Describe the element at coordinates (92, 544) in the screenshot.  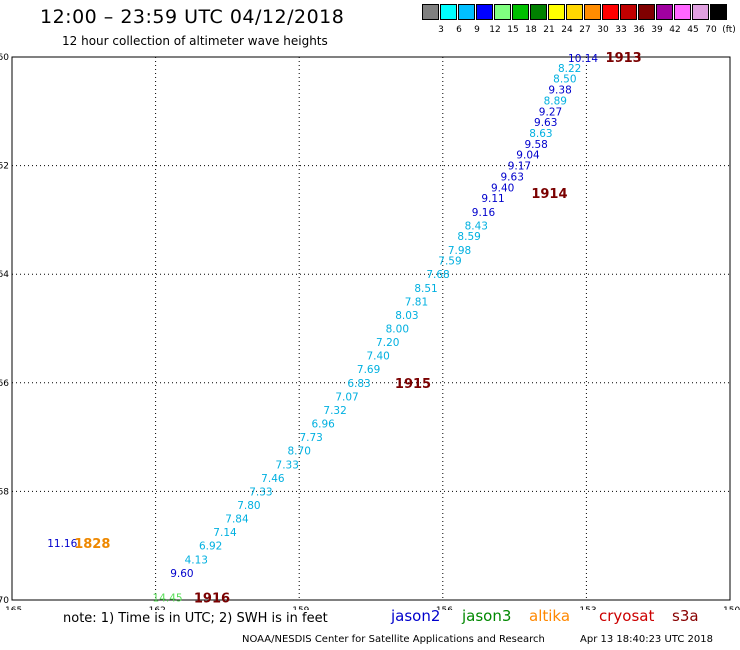
I see `pass-time-label: 1828` at that location.